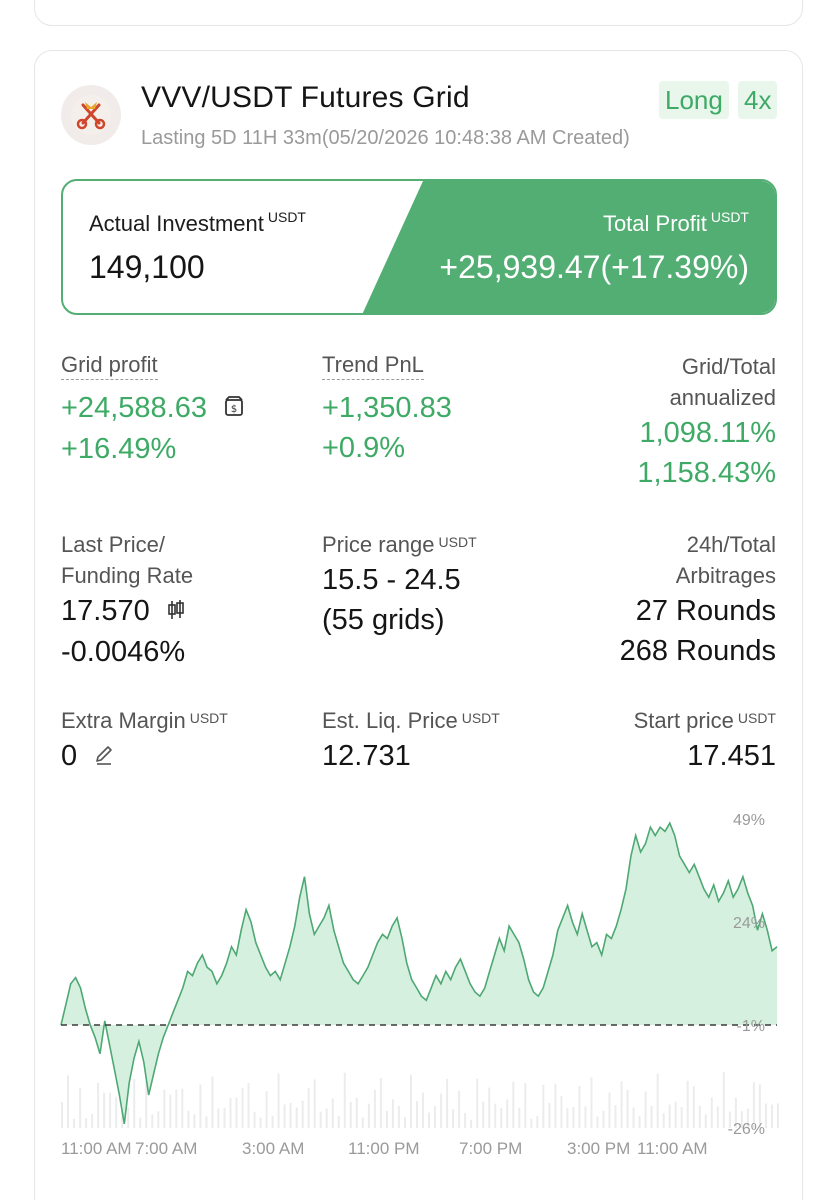  What do you see at coordinates (391, 580) in the screenshot?
I see `price-range-value: 15.5 - 24.5` at bounding box center [391, 580].